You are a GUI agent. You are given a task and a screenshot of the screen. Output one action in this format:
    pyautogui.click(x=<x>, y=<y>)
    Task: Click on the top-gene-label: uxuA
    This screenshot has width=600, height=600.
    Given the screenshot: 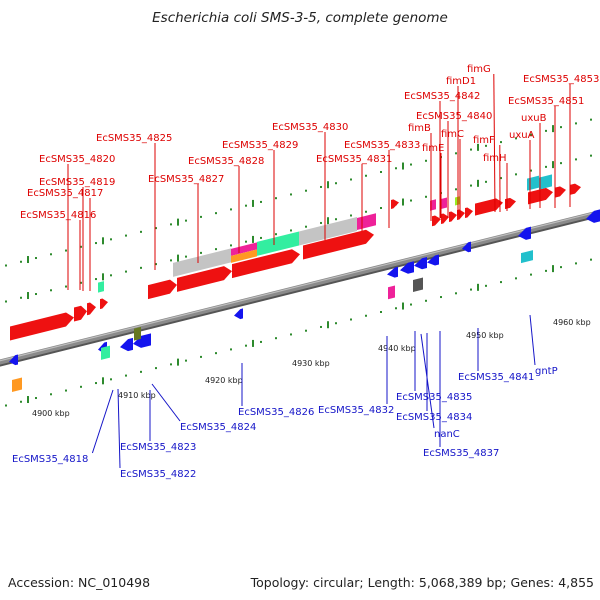 What is the action you would take?
    pyautogui.click(x=522, y=135)
    